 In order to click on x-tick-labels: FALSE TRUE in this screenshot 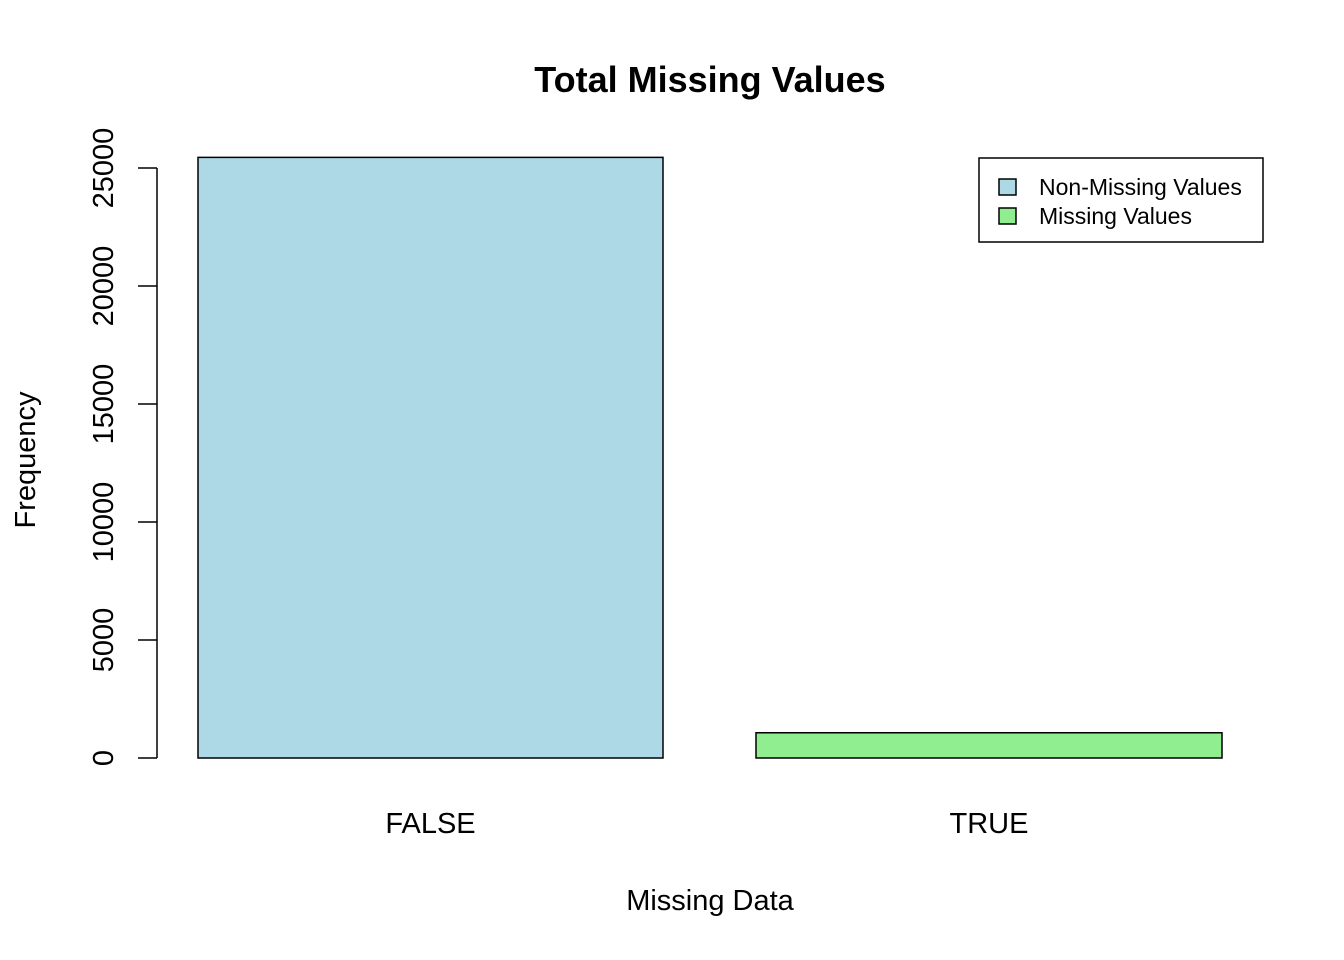, I will do `click(706, 824)`.